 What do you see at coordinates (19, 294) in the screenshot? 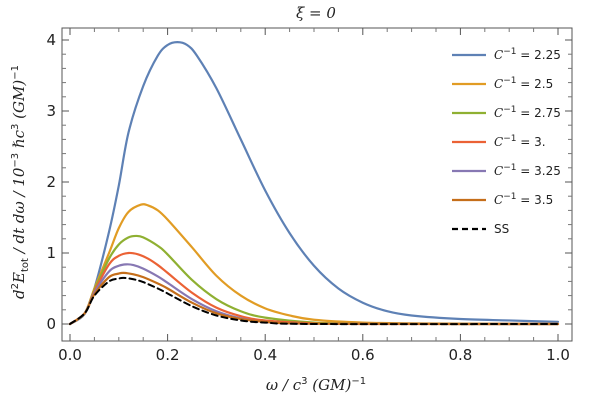
I see `y-label-p1: d` at bounding box center [19, 294].